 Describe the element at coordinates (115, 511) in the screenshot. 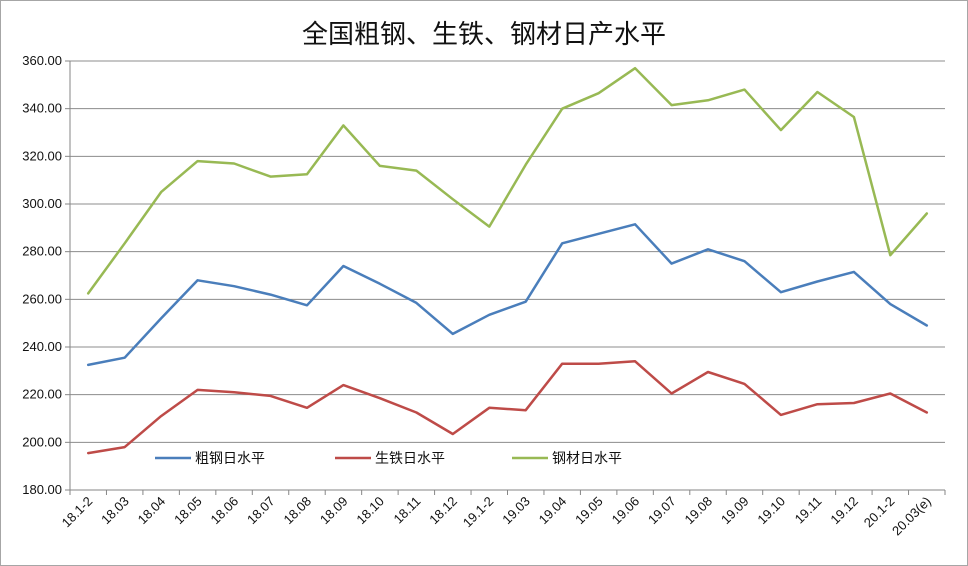

I see `x-tick-label: 18.03` at that location.